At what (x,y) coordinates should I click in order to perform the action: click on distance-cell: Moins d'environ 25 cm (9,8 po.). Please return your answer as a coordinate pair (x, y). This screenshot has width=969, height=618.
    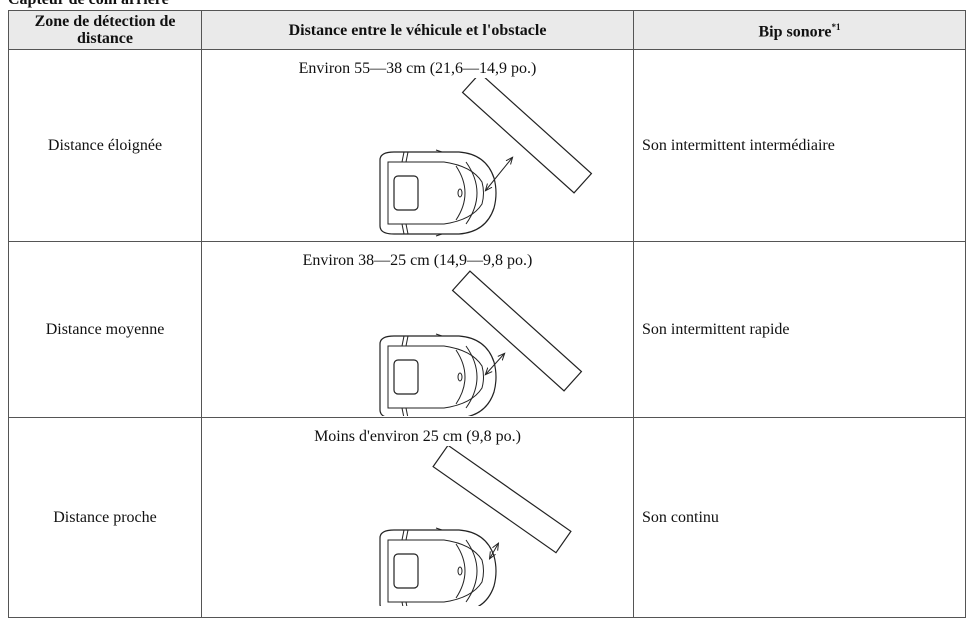
    Looking at the image, I should click on (417, 517).